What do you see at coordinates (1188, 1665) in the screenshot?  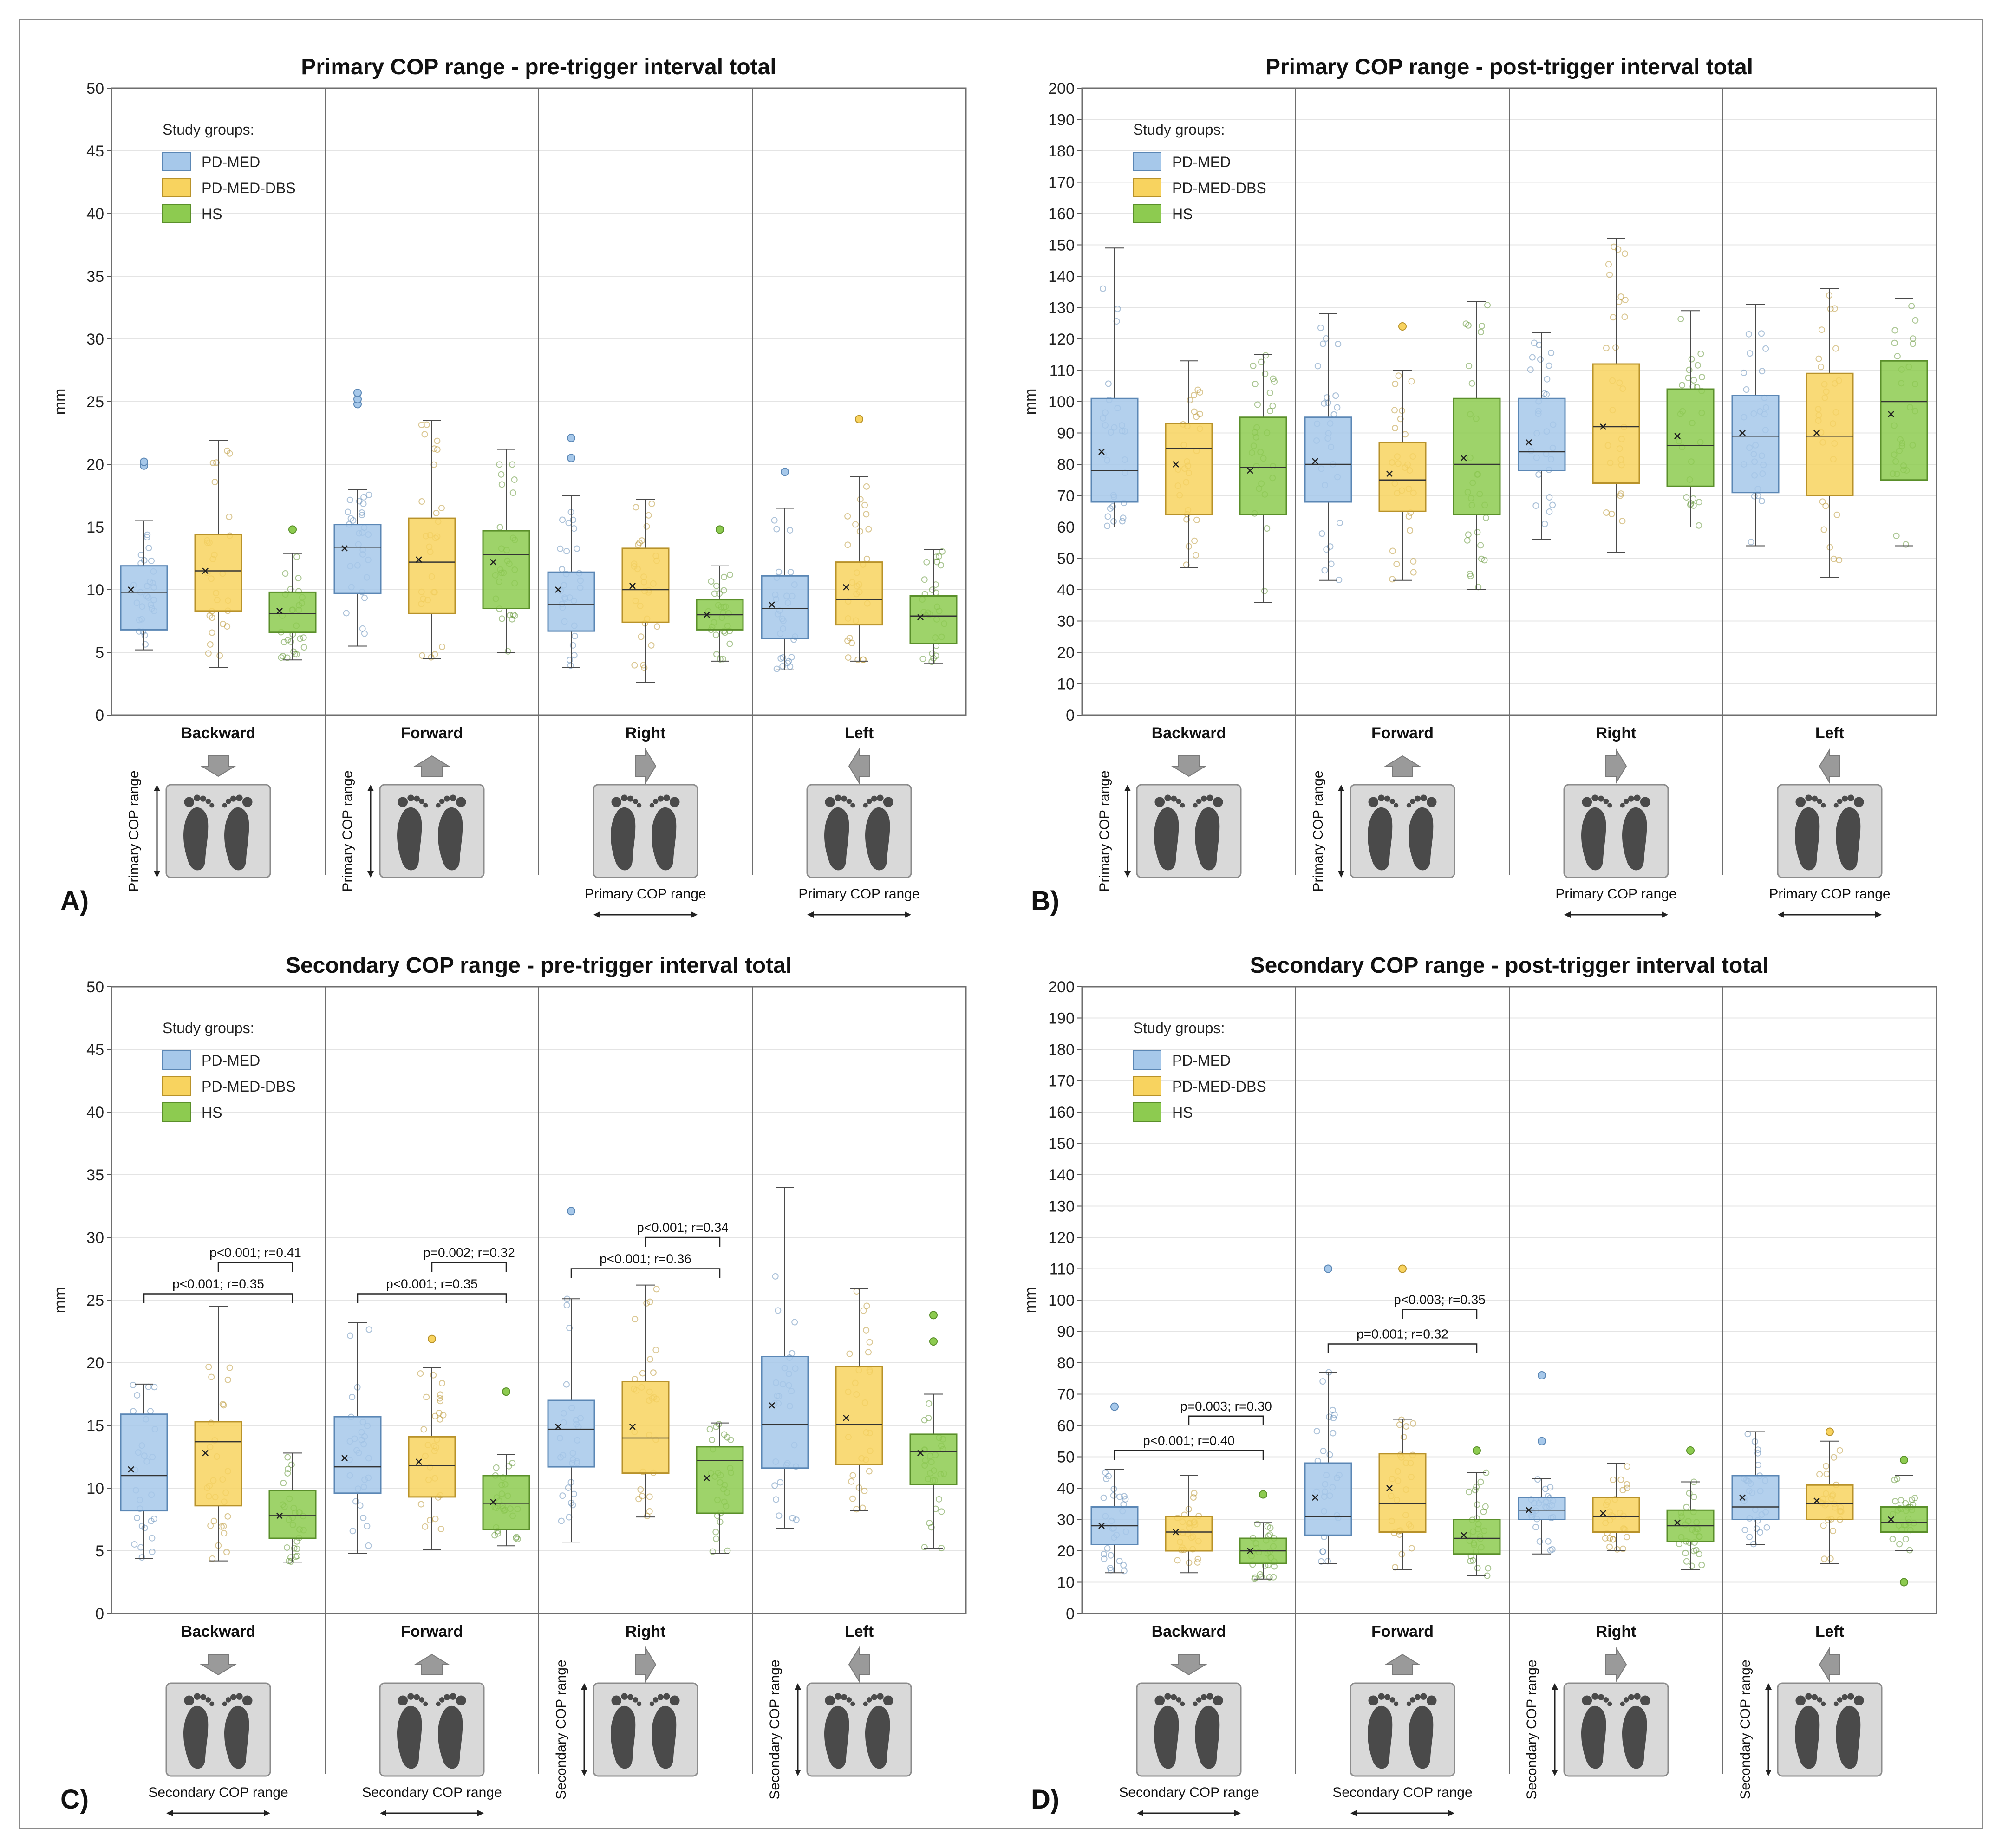 I see `direction-arrow-down-icon` at bounding box center [1188, 1665].